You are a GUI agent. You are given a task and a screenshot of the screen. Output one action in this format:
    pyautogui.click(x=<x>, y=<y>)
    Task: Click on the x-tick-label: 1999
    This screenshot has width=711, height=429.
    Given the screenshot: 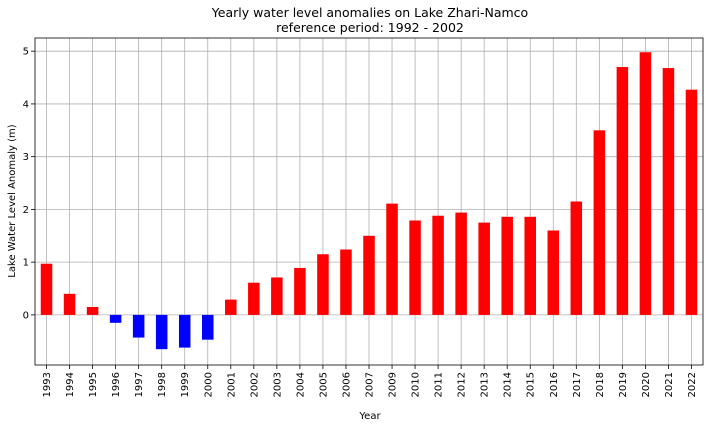 What is the action you would take?
    pyautogui.click(x=185, y=384)
    